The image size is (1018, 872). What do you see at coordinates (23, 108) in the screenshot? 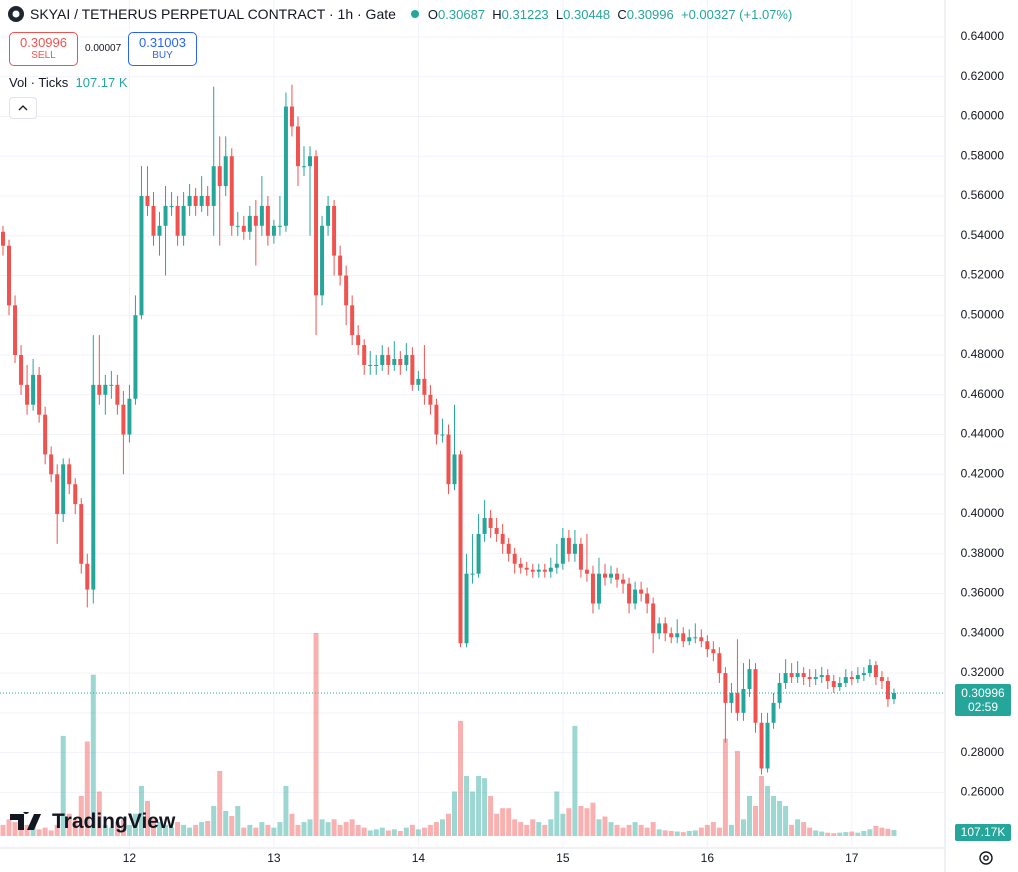
I see `collapse-button` at bounding box center [23, 108].